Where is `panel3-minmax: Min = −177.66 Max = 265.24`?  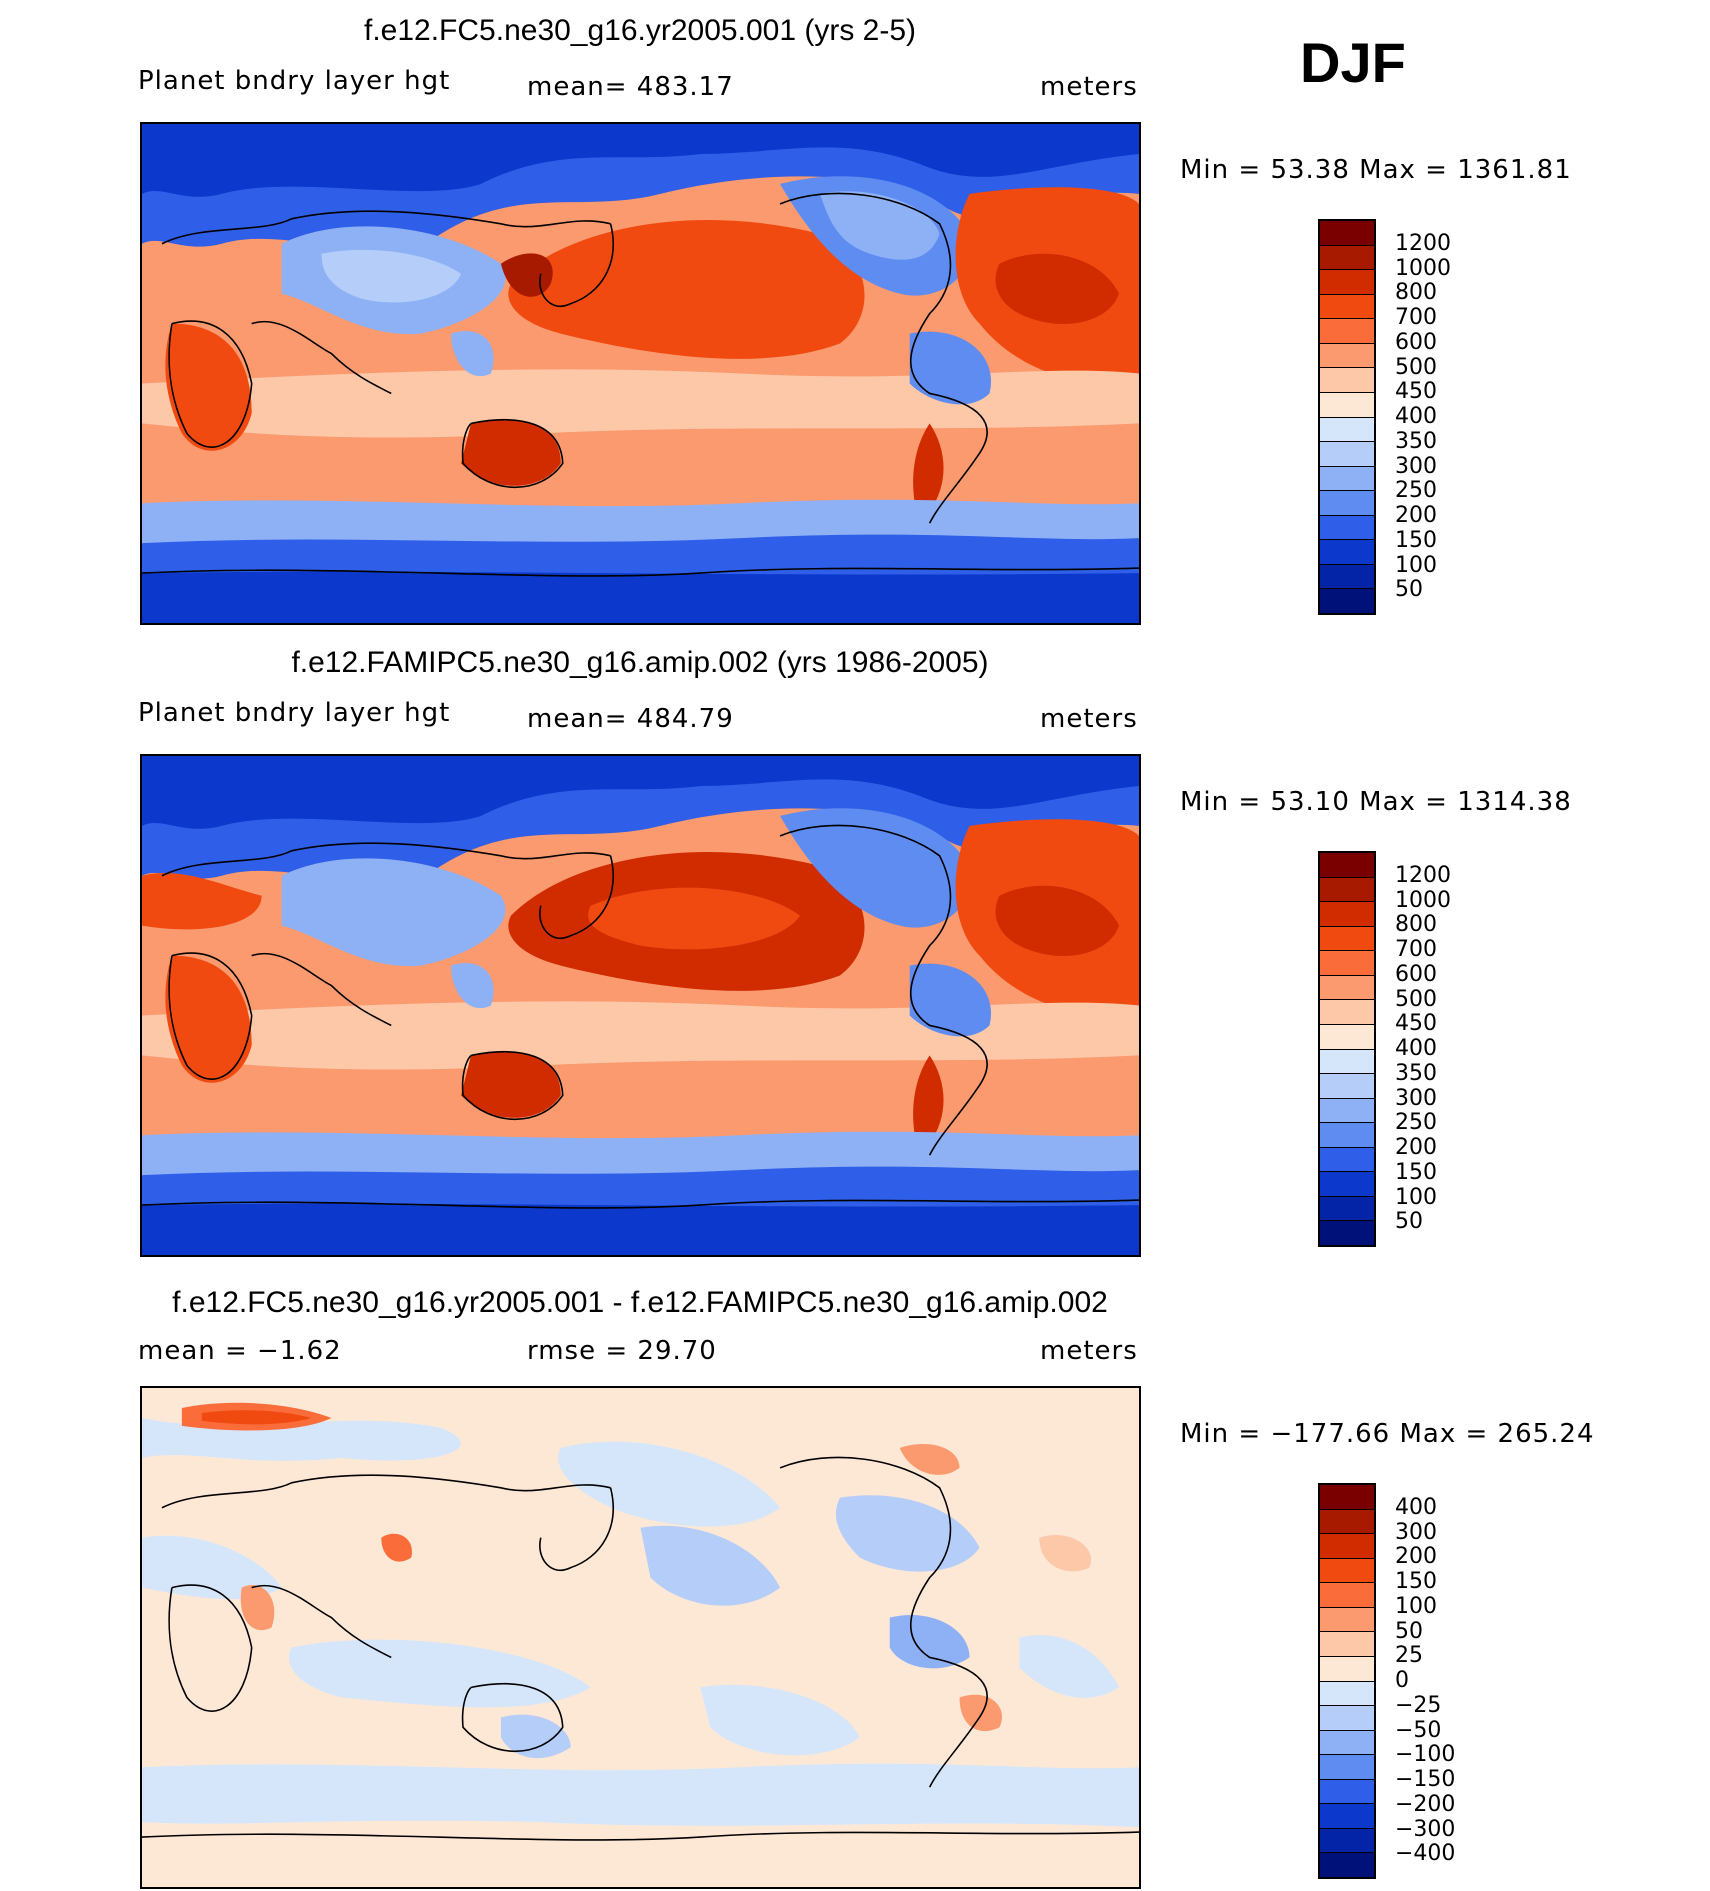
panel3-minmax: Min = −177.66 Max = 265.24 is located at coordinates (1387, 1434).